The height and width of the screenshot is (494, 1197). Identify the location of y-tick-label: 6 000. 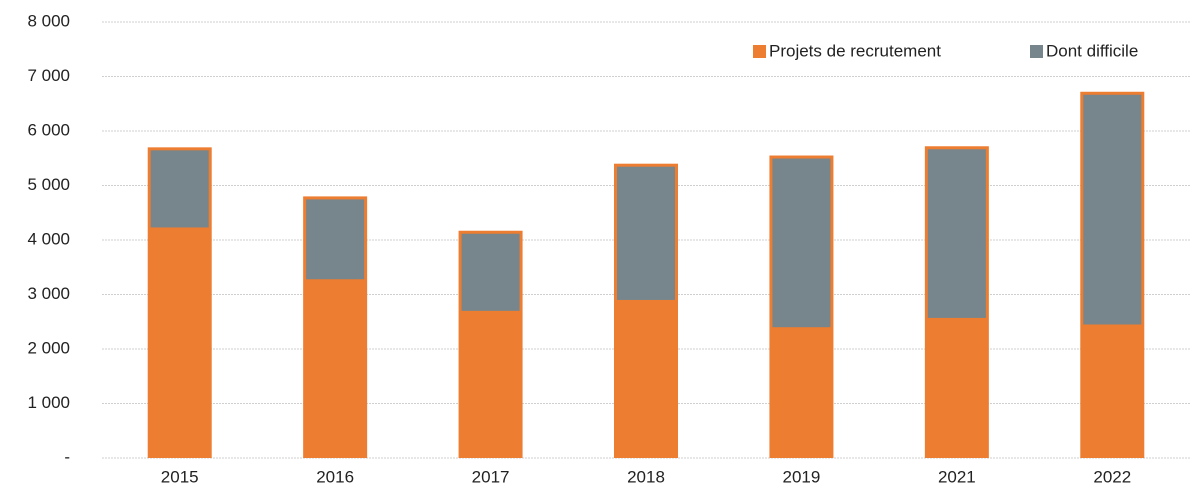
(48, 129).